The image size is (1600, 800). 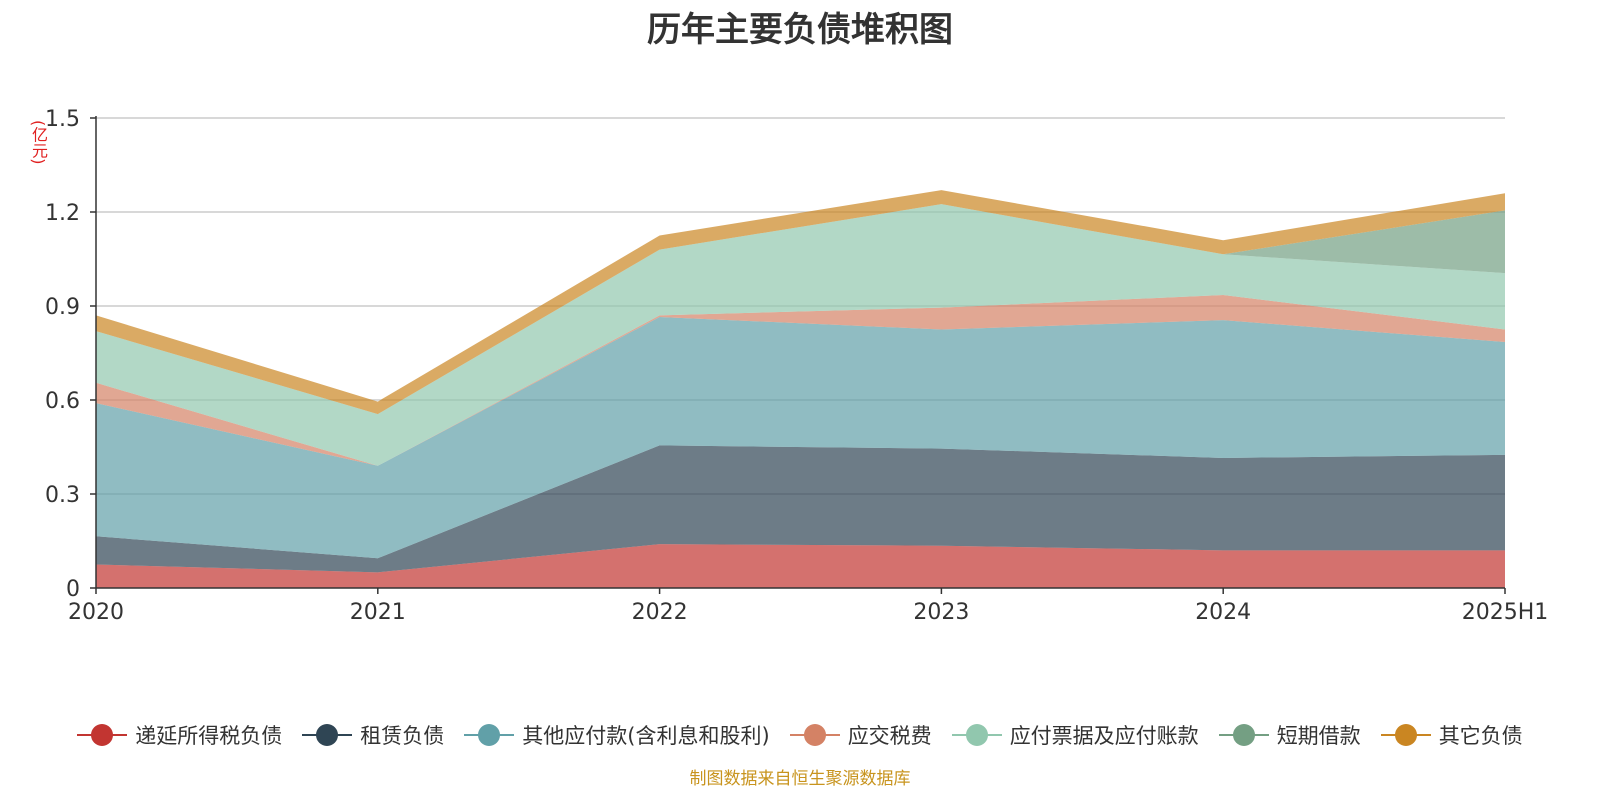 I want to click on y-tick-label: 0.3, so click(x=62, y=495).